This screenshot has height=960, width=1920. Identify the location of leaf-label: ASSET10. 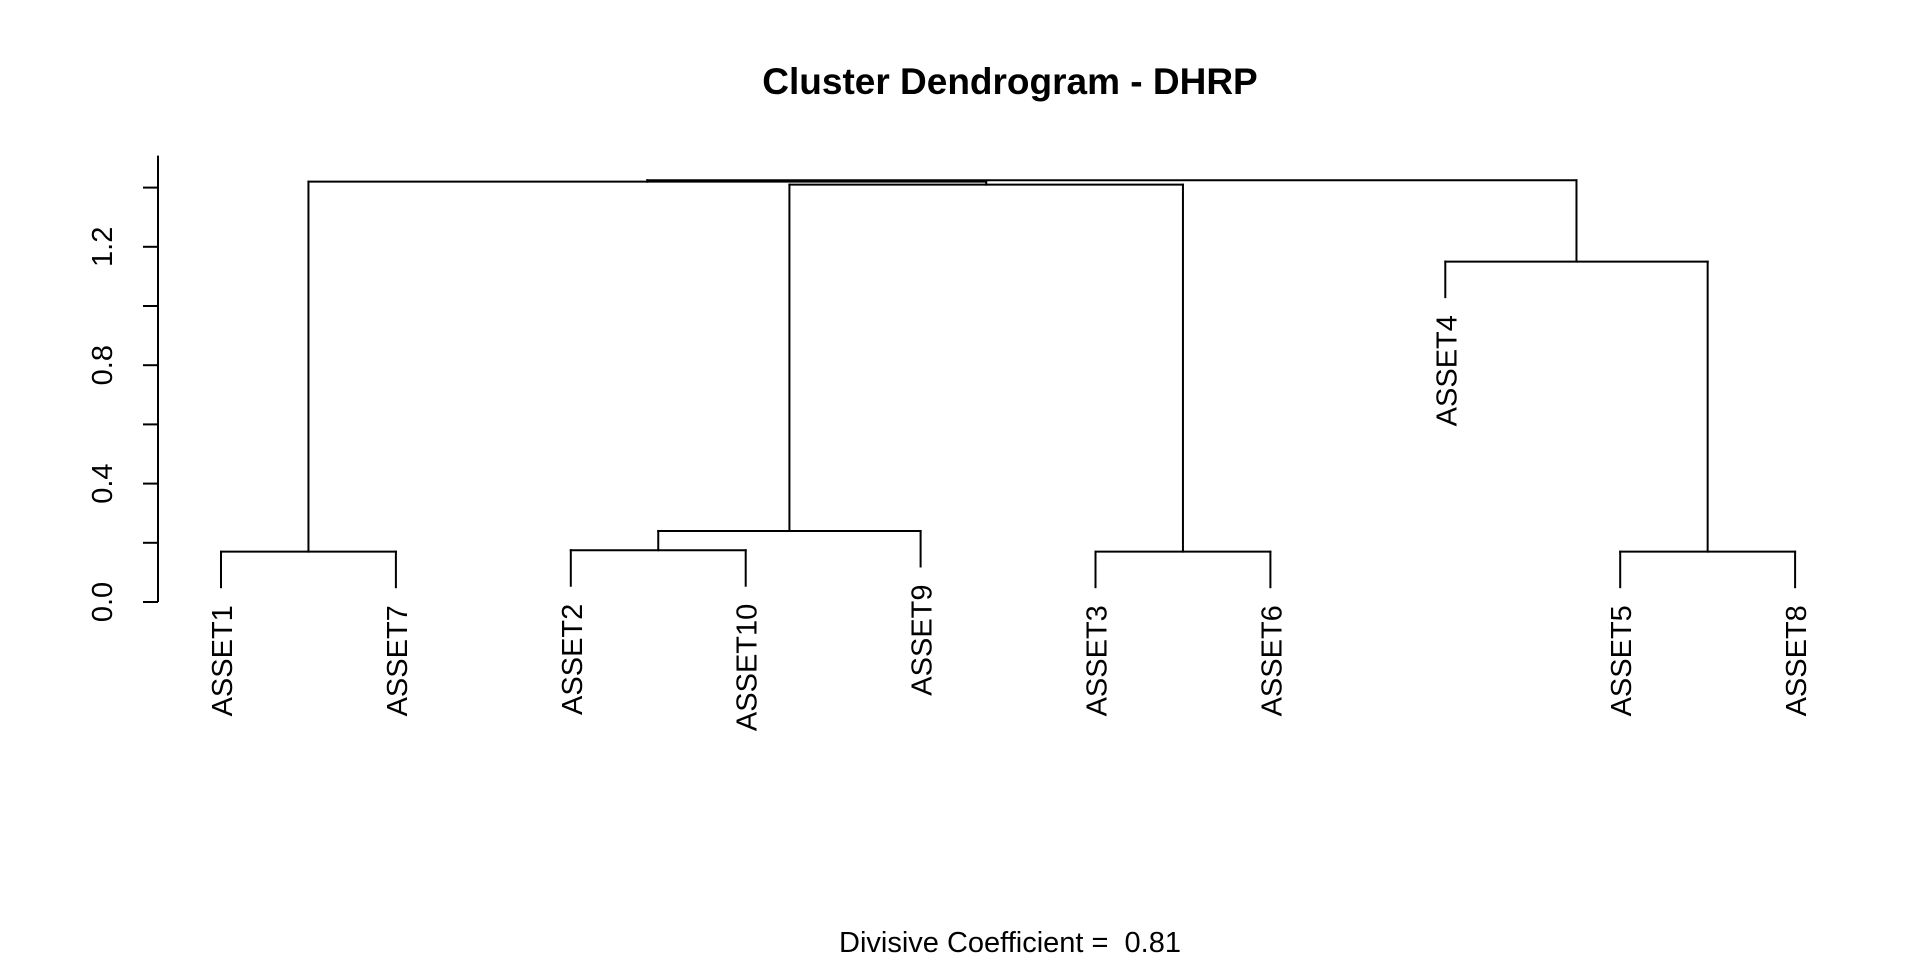
(748, 667).